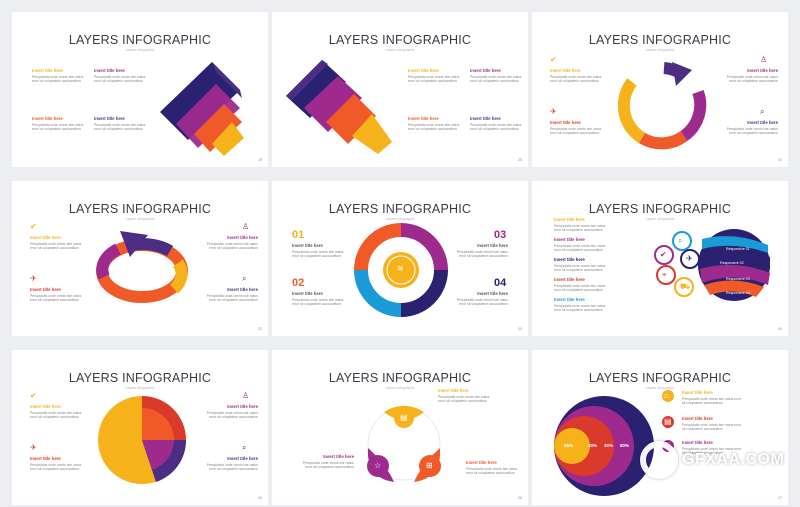 Image resolution: width=800 pixels, height=507 pixels. Describe the element at coordinates (780, 160) in the screenshot. I see `page-number: 21` at that location.